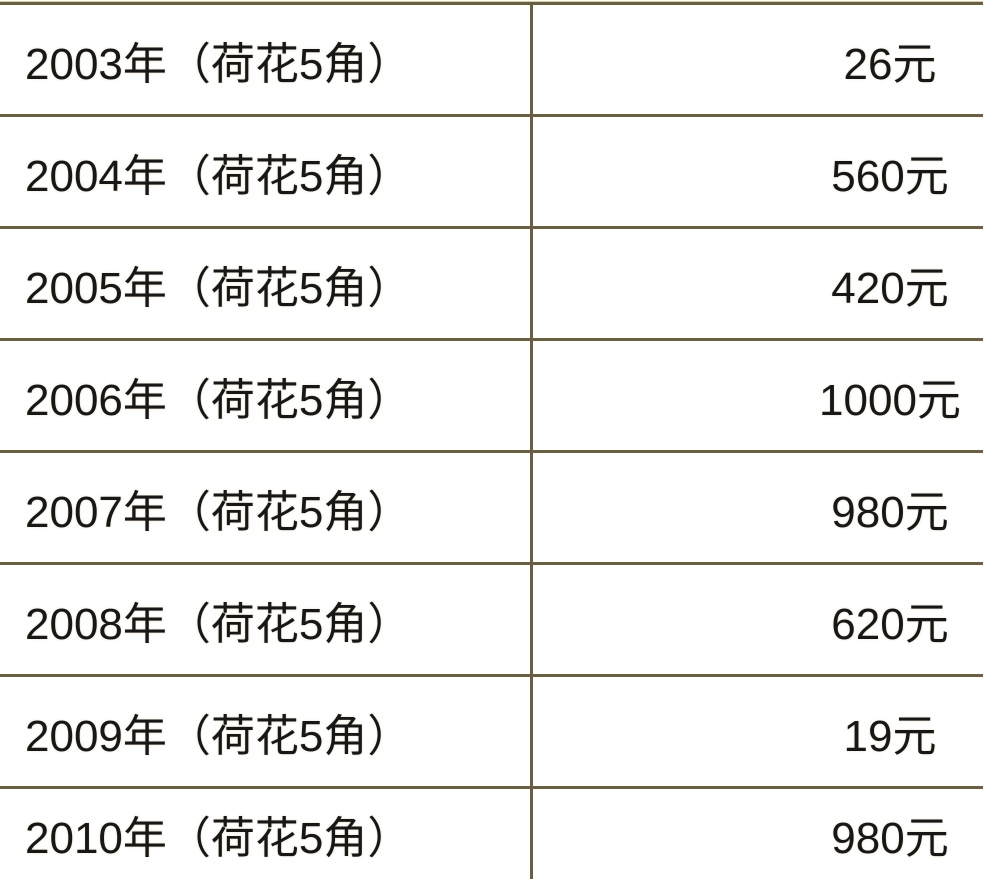 The width and height of the screenshot is (997, 885). I want to click on table-row: 2005年（荷花5角） 420元, so click(491, 285).